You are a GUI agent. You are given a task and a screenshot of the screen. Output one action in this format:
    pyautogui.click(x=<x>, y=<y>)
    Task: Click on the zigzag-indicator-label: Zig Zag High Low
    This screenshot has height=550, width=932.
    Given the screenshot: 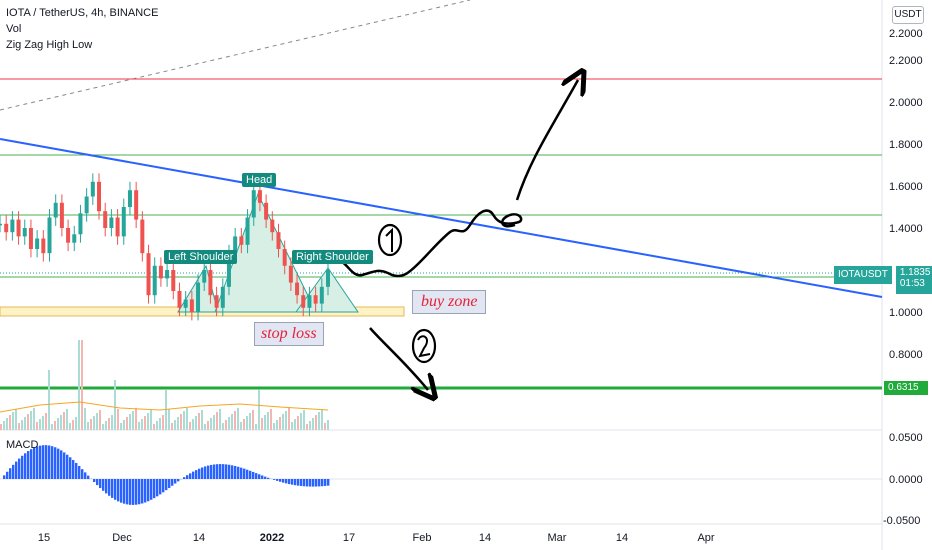 What is the action you would take?
    pyautogui.click(x=49, y=45)
    